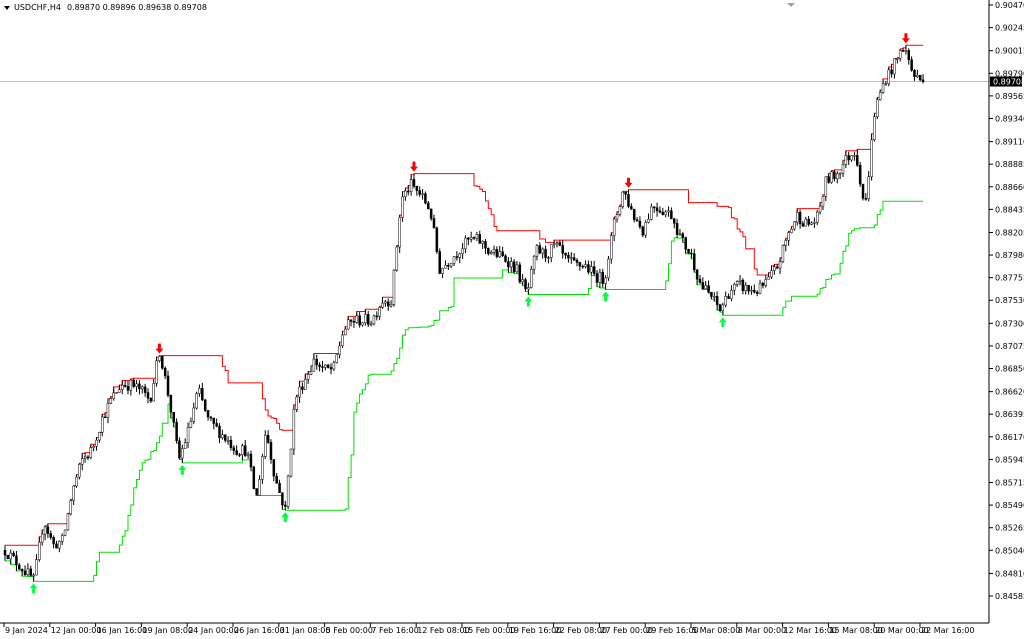 Image resolution: width=1024 pixels, height=639 pixels. What do you see at coordinates (791, 5) in the screenshot?
I see `chart-shift-marker-icon` at bounding box center [791, 5].